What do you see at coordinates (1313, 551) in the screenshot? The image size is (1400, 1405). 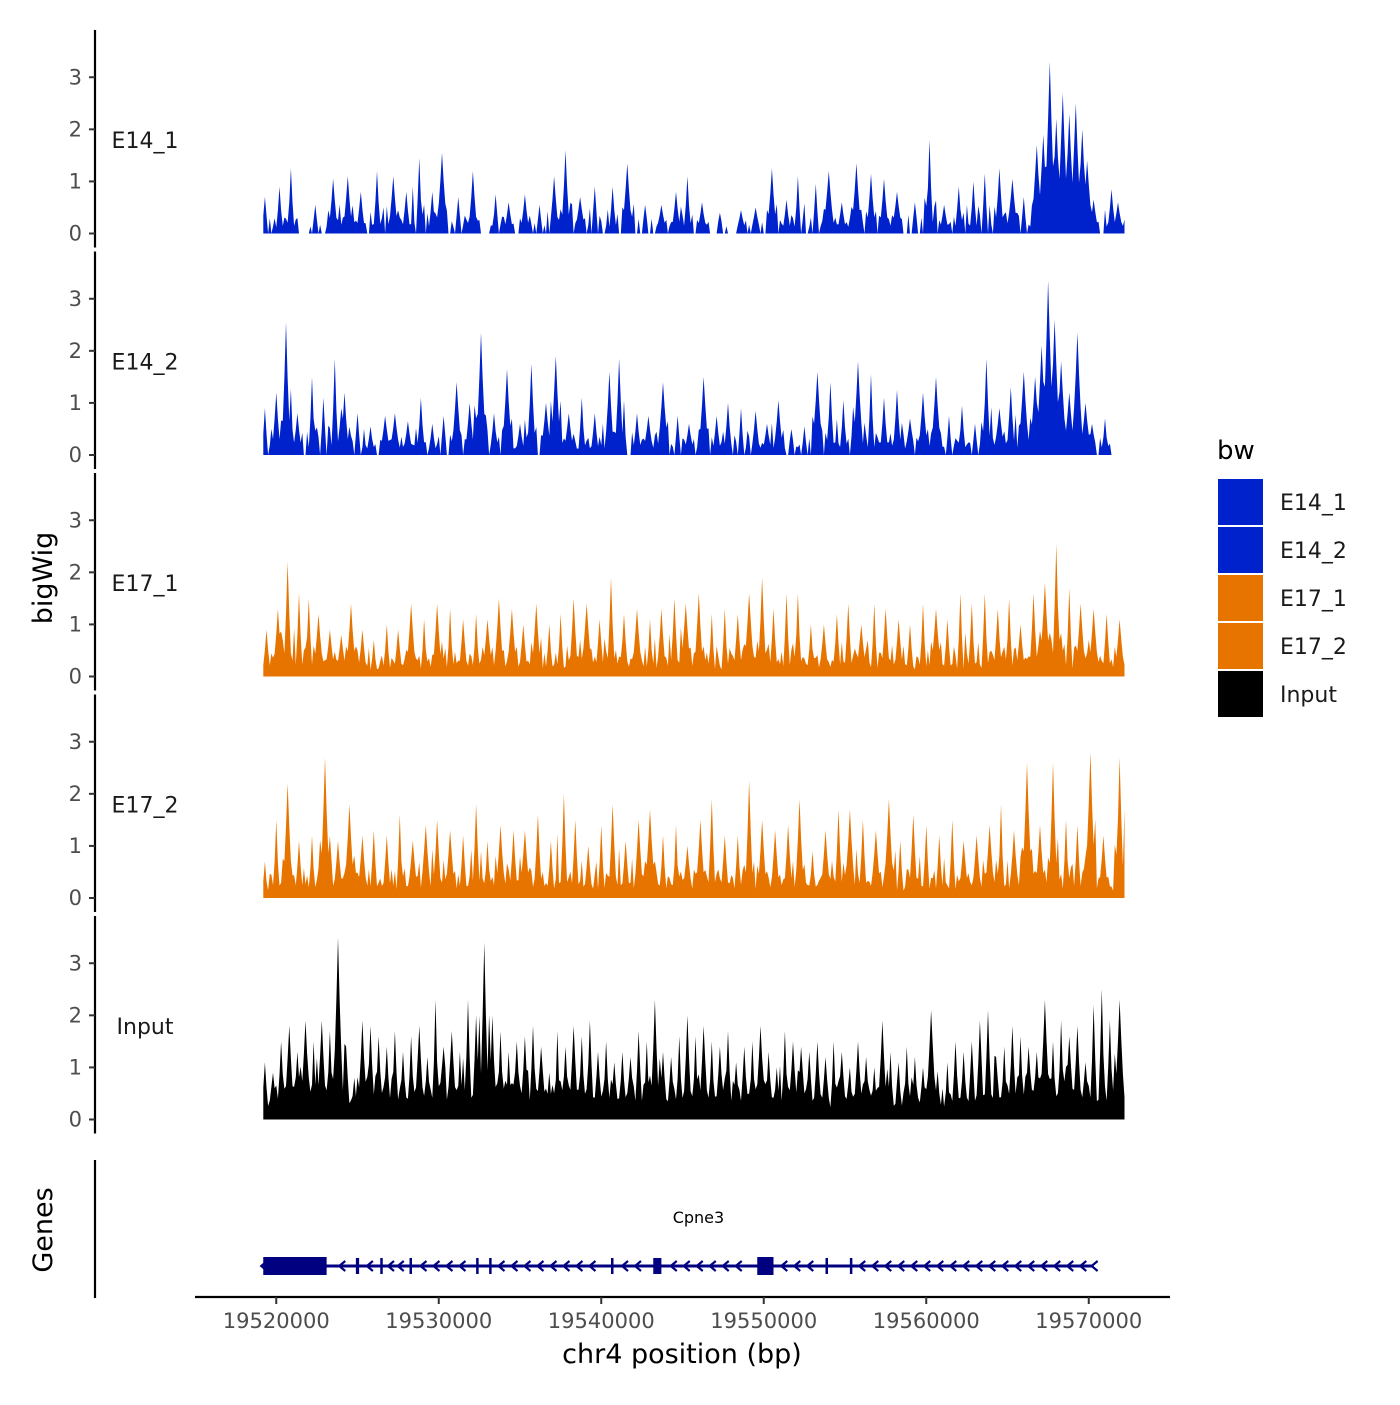 I see `legend-label: E14_2` at bounding box center [1313, 551].